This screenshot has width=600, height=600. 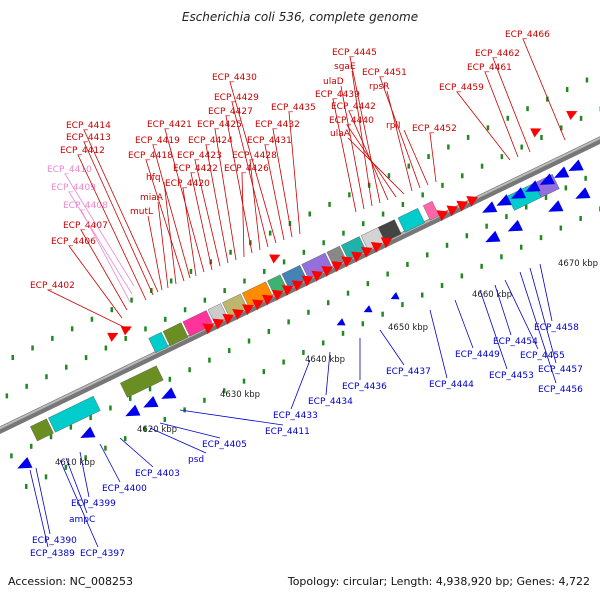 I want to click on scale-label: 4630 kbp, so click(x=240, y=395).